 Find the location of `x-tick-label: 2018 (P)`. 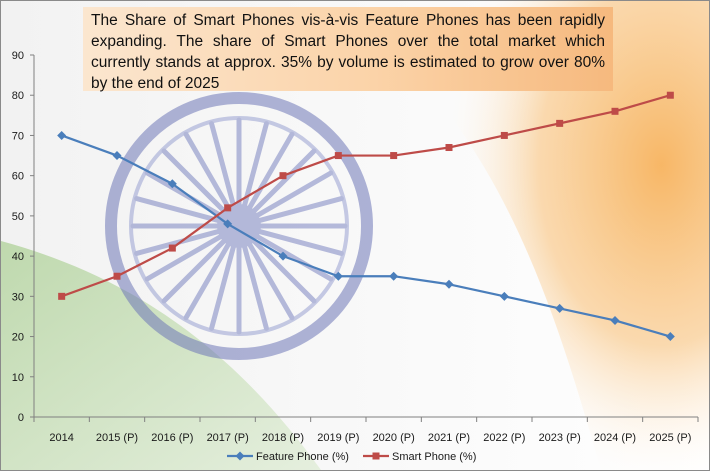

x-tick-label: 2018 (P) is located at coordinates (283, 438).